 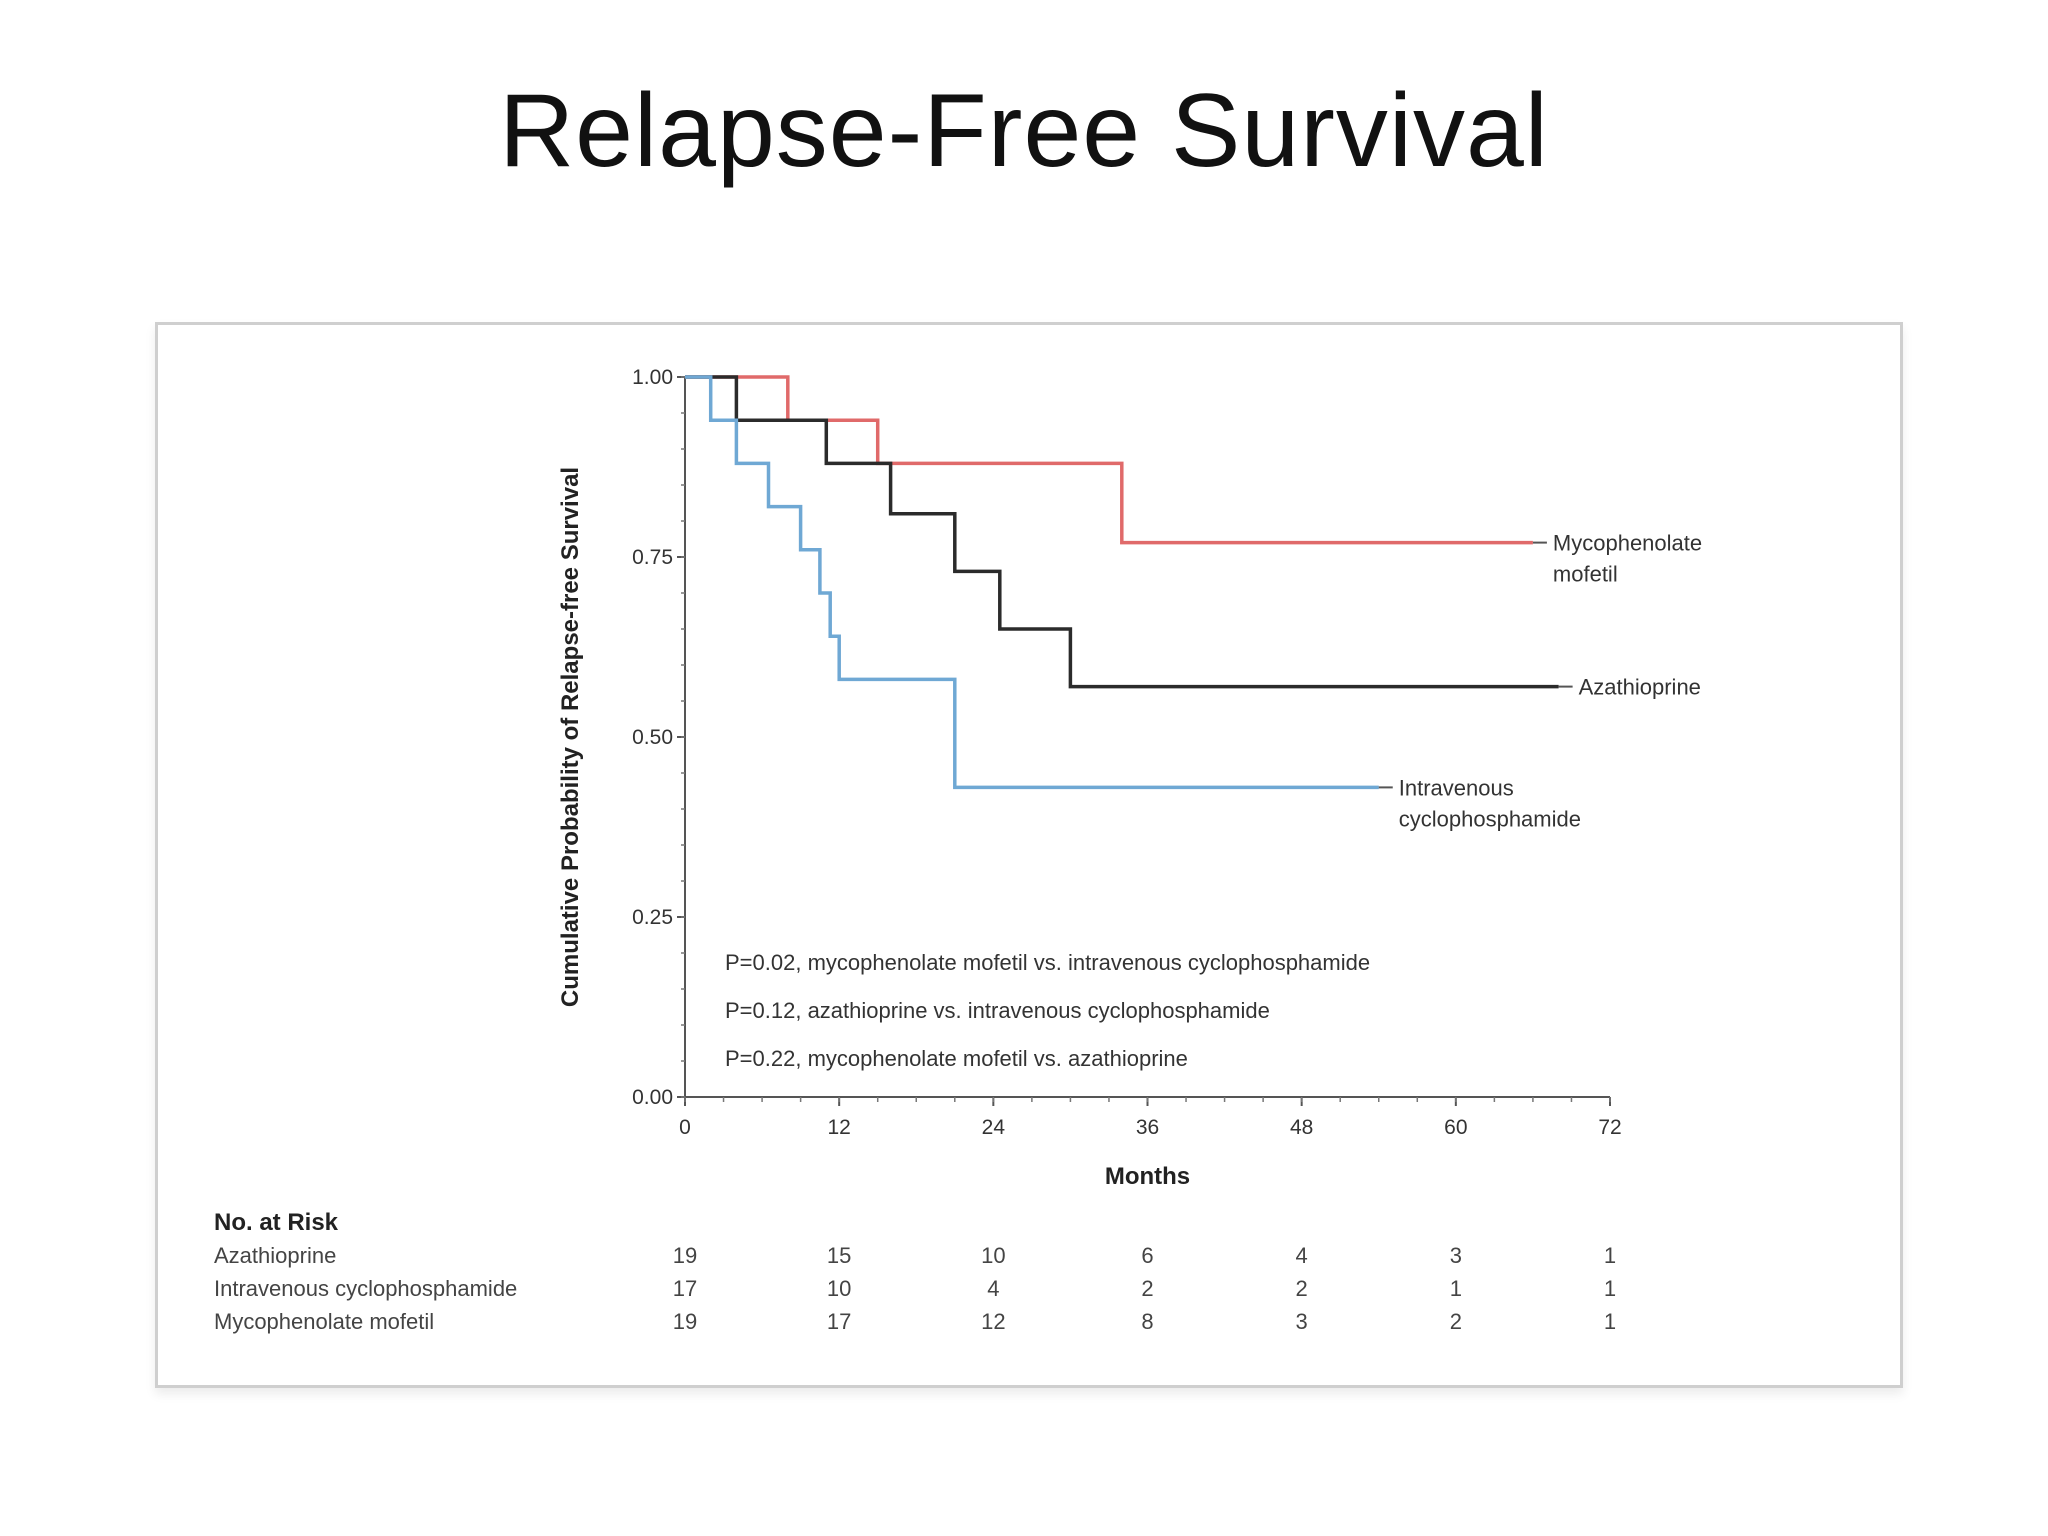 I want to click on slide-title: Relapse-Free Survival, so click(x=1024, y=131).